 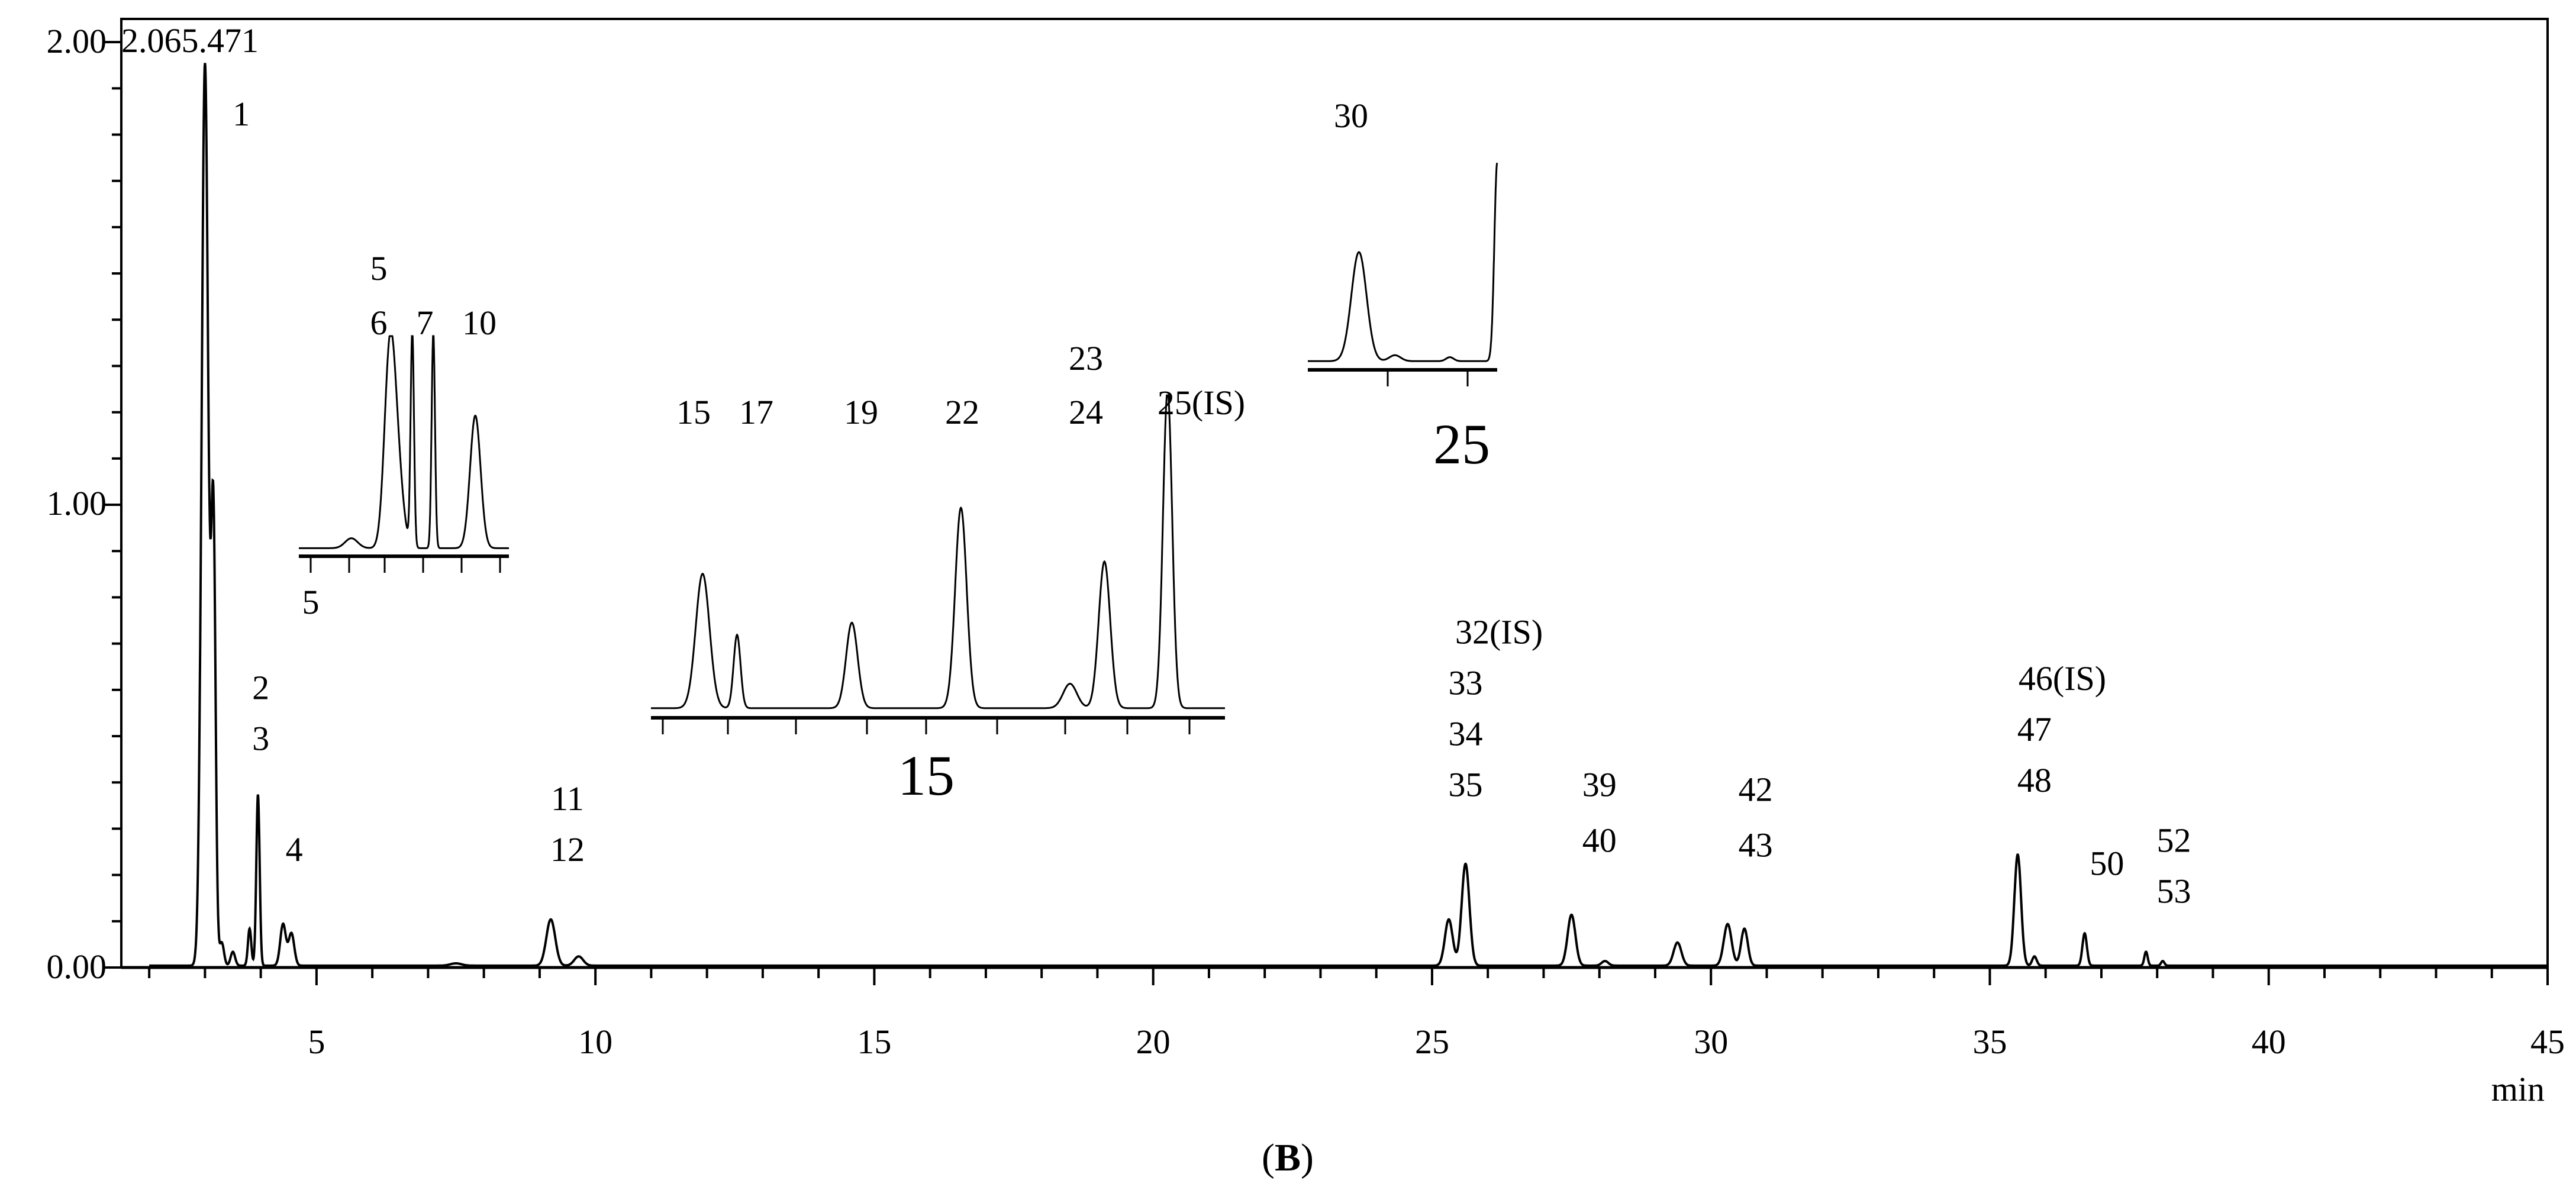 I want to click on inset-25-axis-label: 25, so click(x=1461, y=444).